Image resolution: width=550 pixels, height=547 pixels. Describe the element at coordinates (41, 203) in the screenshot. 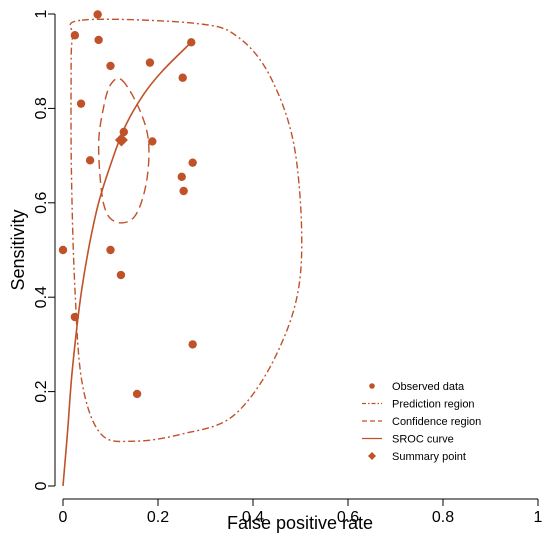

I see `y-tick-label: 0.6` at that location.